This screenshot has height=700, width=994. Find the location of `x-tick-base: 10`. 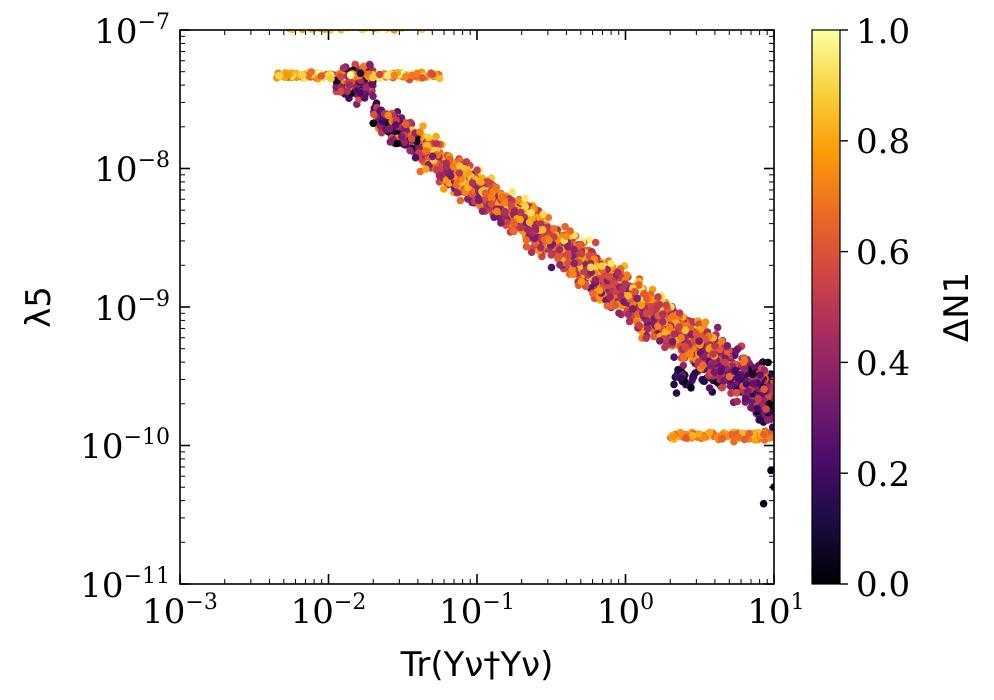

x-tick-base: 10 is located at coordinates (163, 612).